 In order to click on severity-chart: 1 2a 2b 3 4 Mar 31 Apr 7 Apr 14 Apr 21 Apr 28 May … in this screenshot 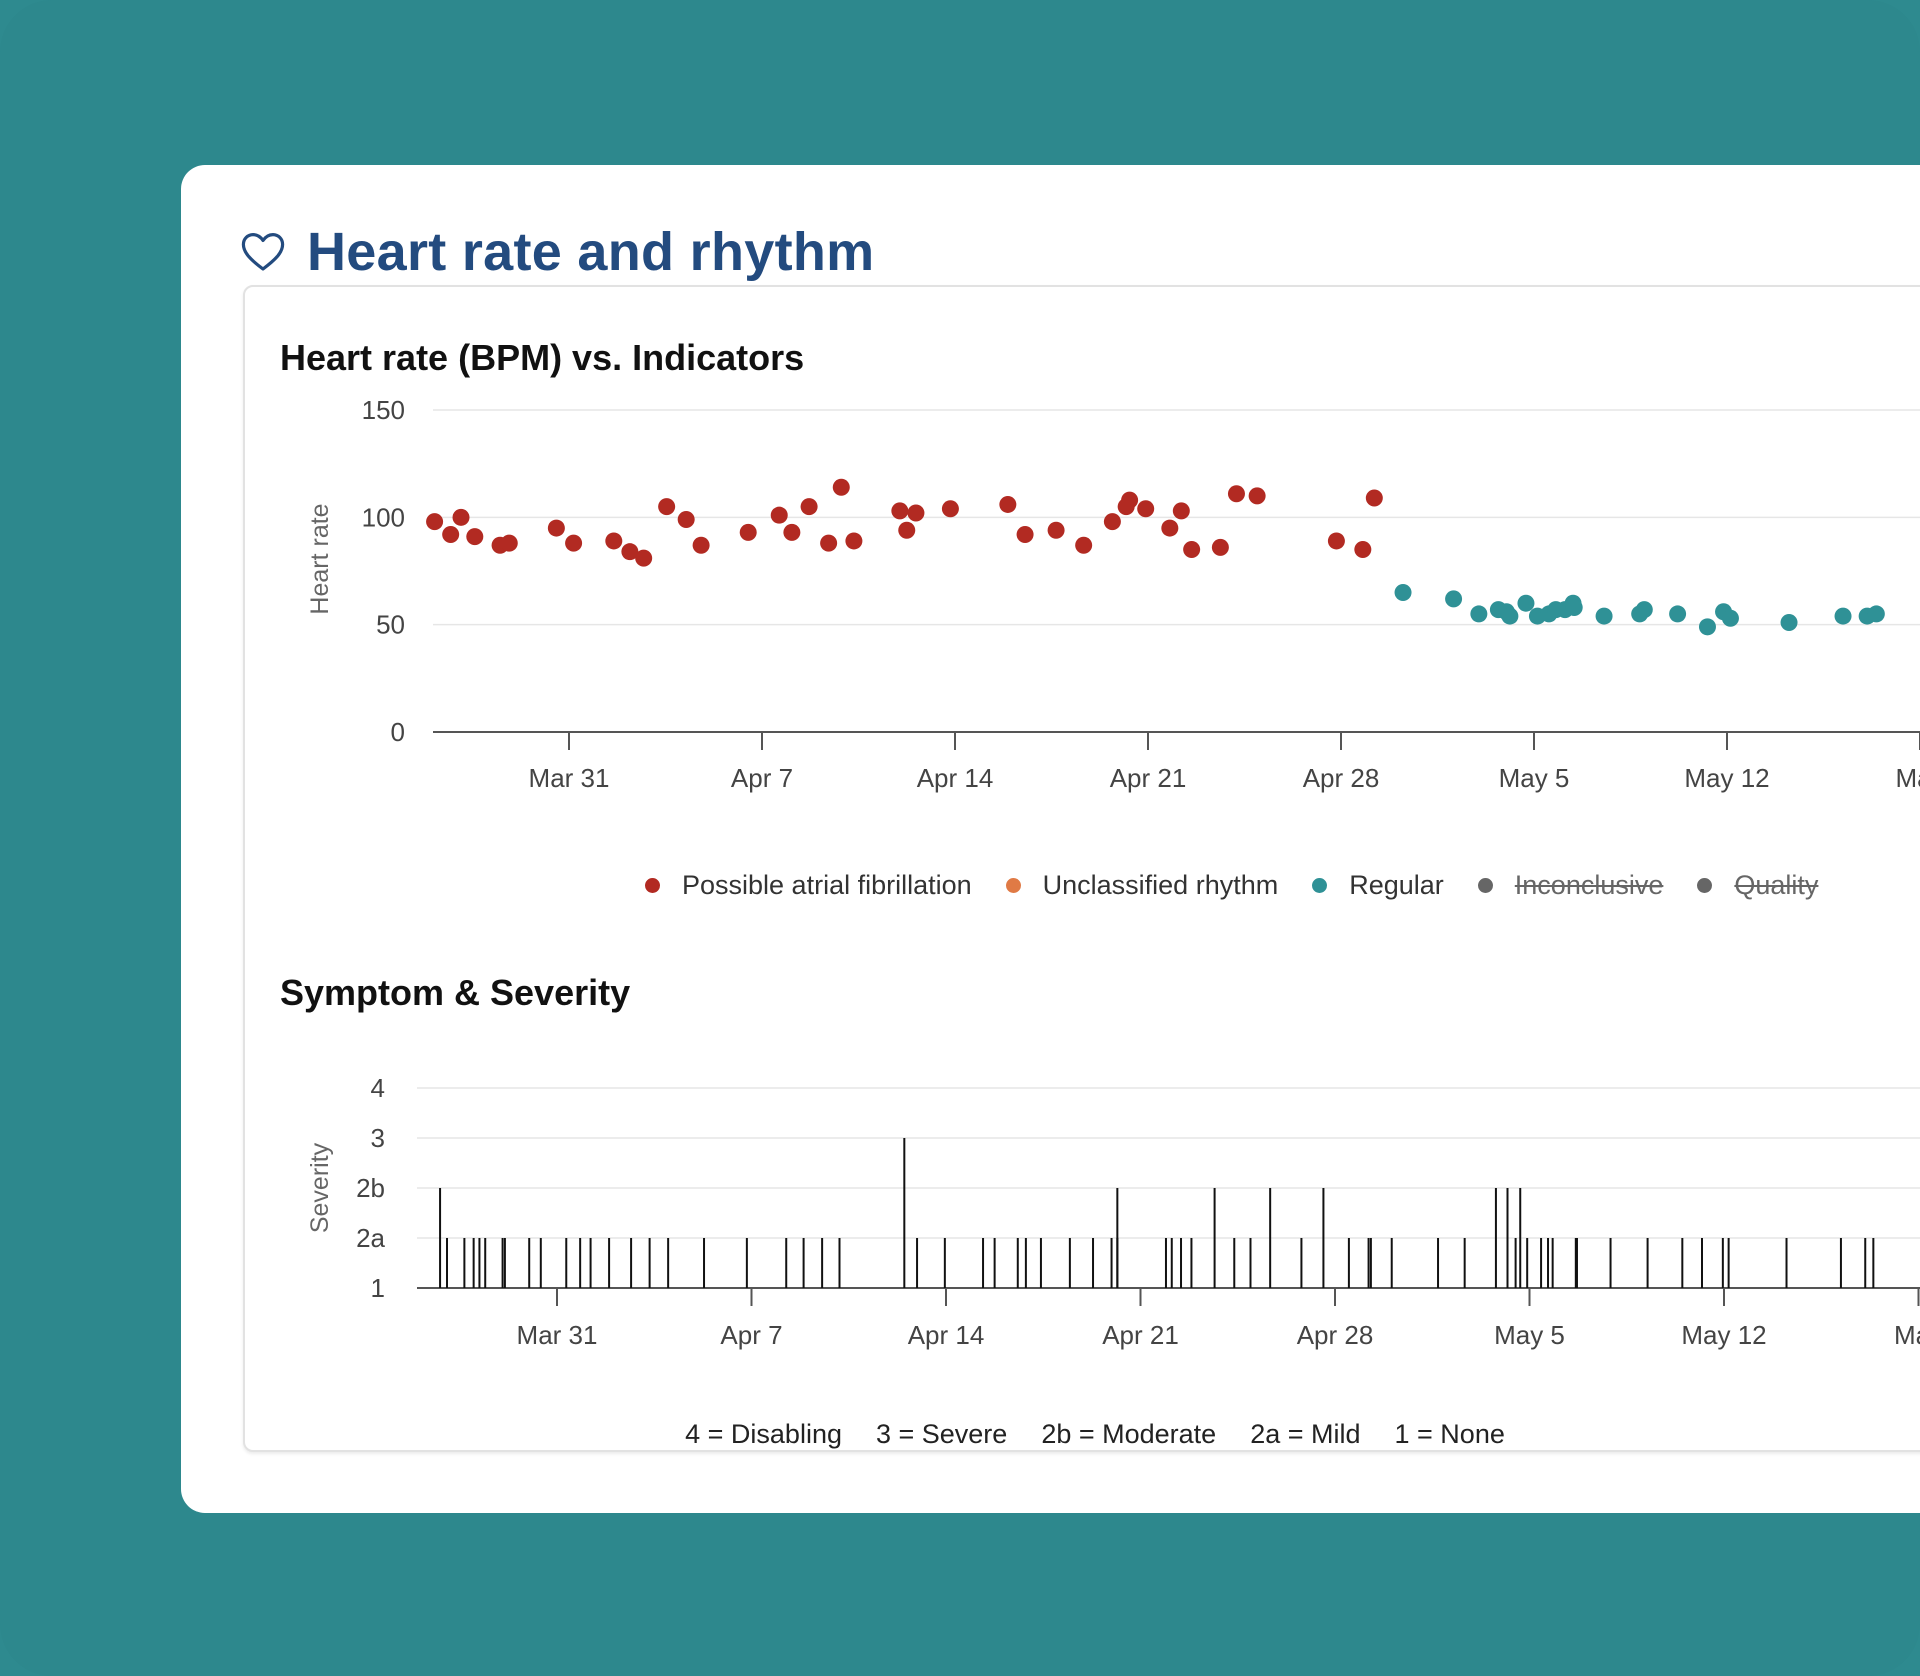, I will do `click(1113, 1211)`.